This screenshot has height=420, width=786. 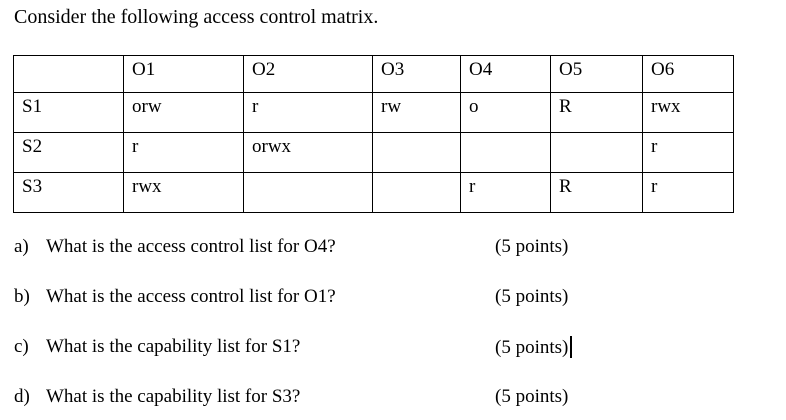 What do you see at coordinates (505, 112) in the screenshot?
I see `matrix-cell: o` at bounding box center [505, 112].